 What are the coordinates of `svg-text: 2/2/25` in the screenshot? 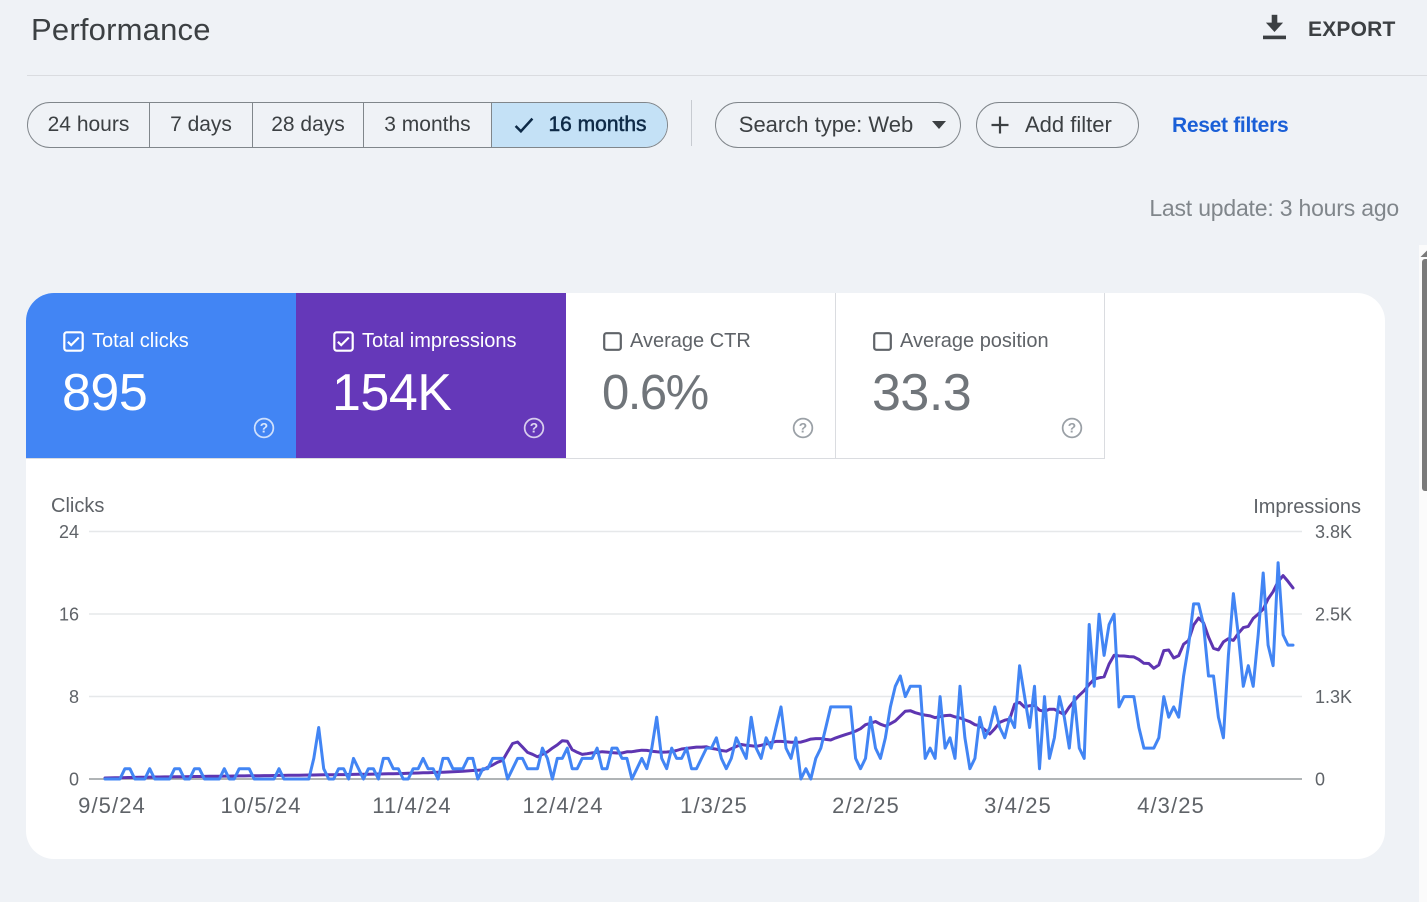 It's located at (866, 805).